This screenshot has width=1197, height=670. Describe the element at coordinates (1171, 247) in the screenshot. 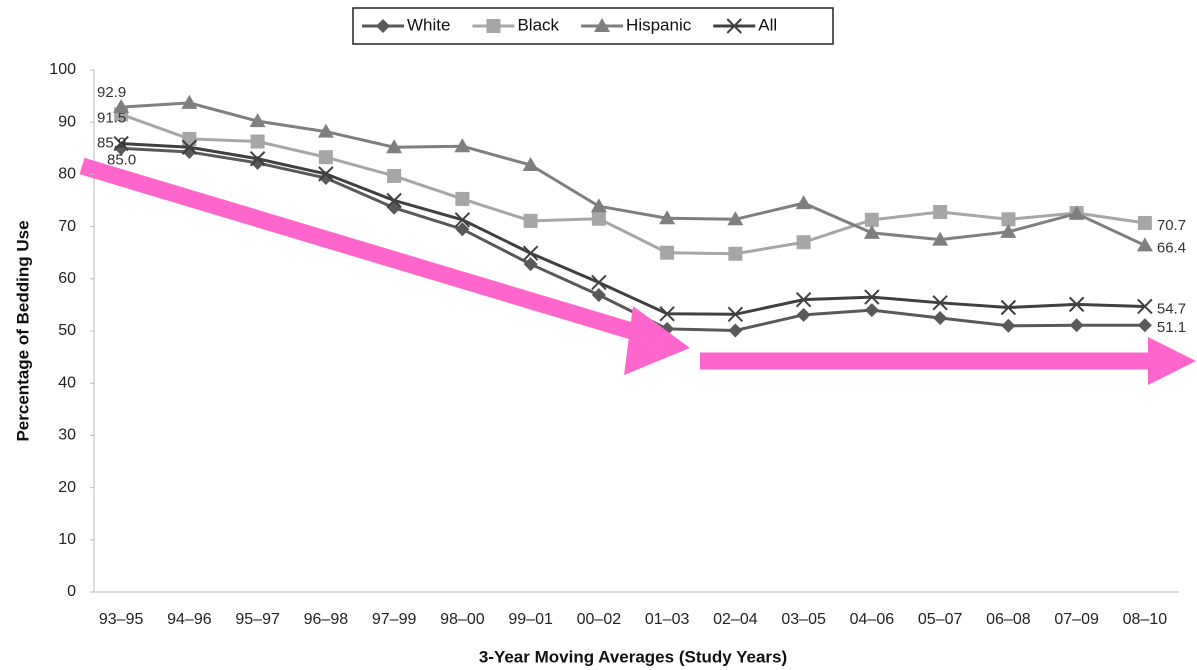

I see `data-label: 66.4` at that location.